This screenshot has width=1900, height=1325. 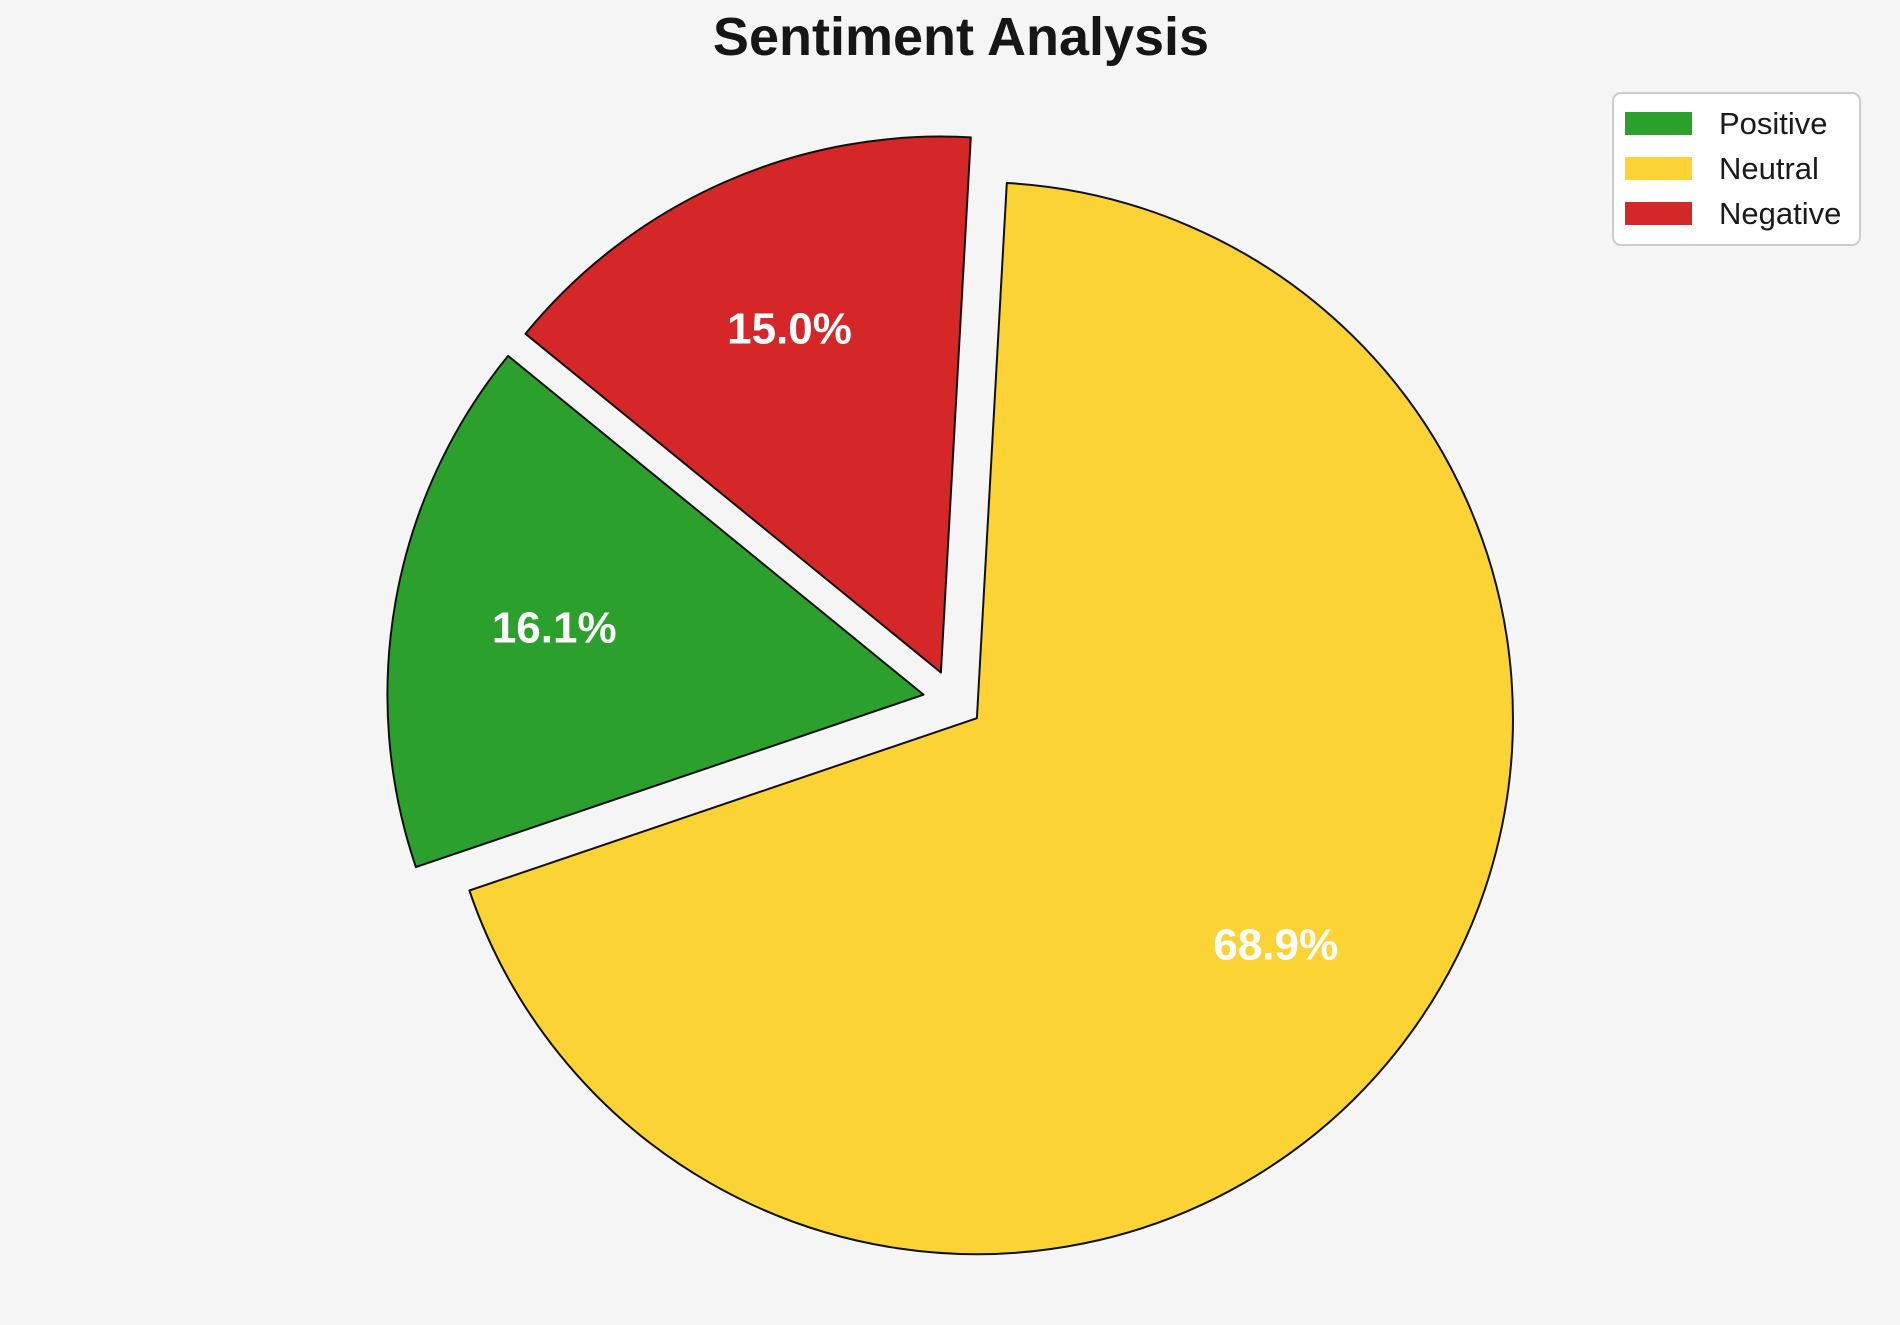 What do you see at coordinates (1658, 168) in the screenshot?
I see `legend-swatch-neutral` at bounding box center [1658, 168].